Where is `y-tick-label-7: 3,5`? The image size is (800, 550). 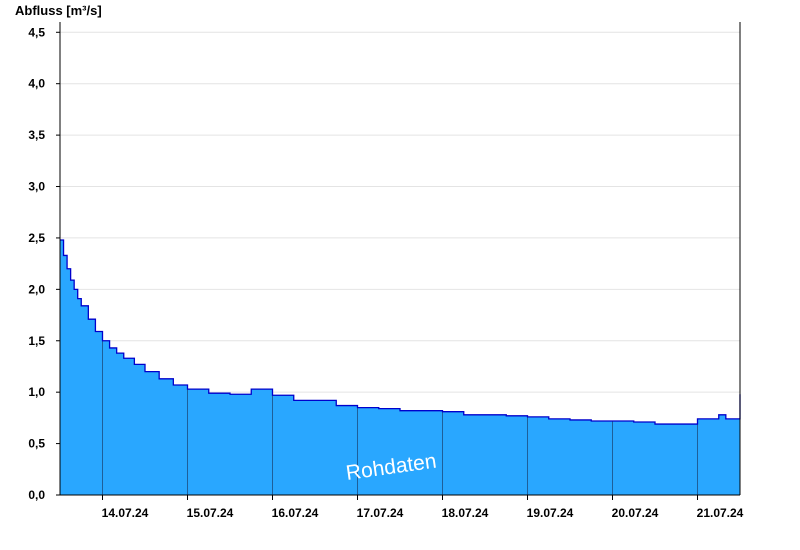 y-tick-label-7: 3,5 is located at coordinates (36, 135).